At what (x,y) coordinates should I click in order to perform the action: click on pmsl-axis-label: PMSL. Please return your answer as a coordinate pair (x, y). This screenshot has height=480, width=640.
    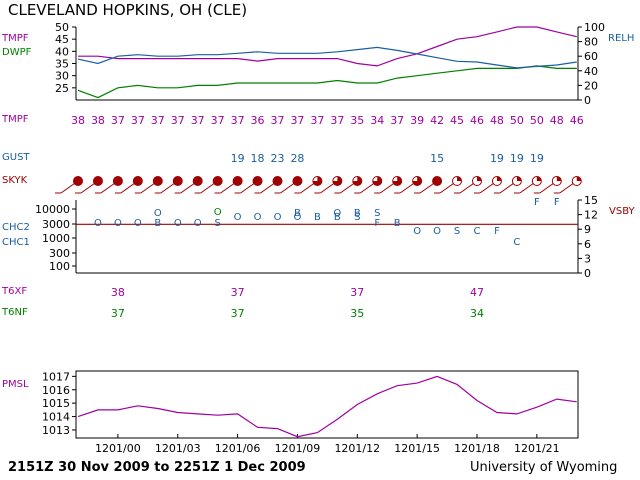
    Looking at the image, I should click on (15, 384).